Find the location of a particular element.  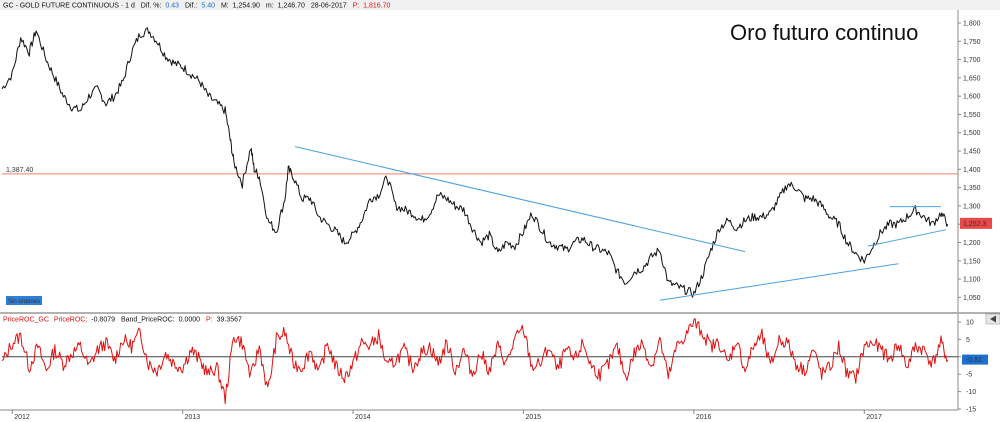

x-tick-label: 2016 is located at coordinates (704, 417).